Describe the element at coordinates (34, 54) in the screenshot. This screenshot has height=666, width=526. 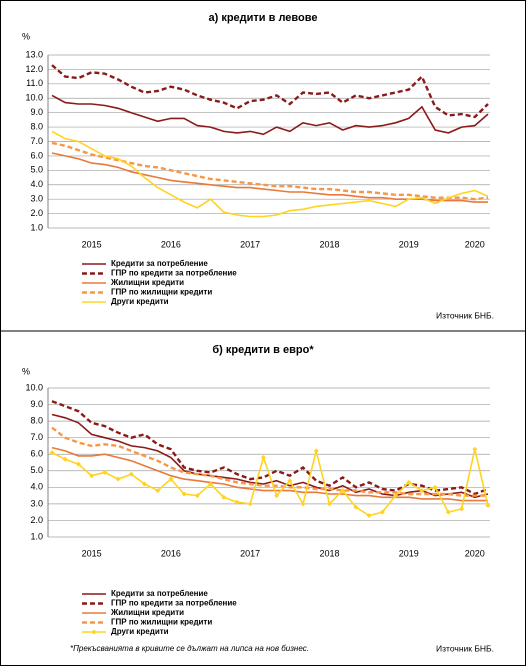
I see `y-tick-label: 13.0` at that location.